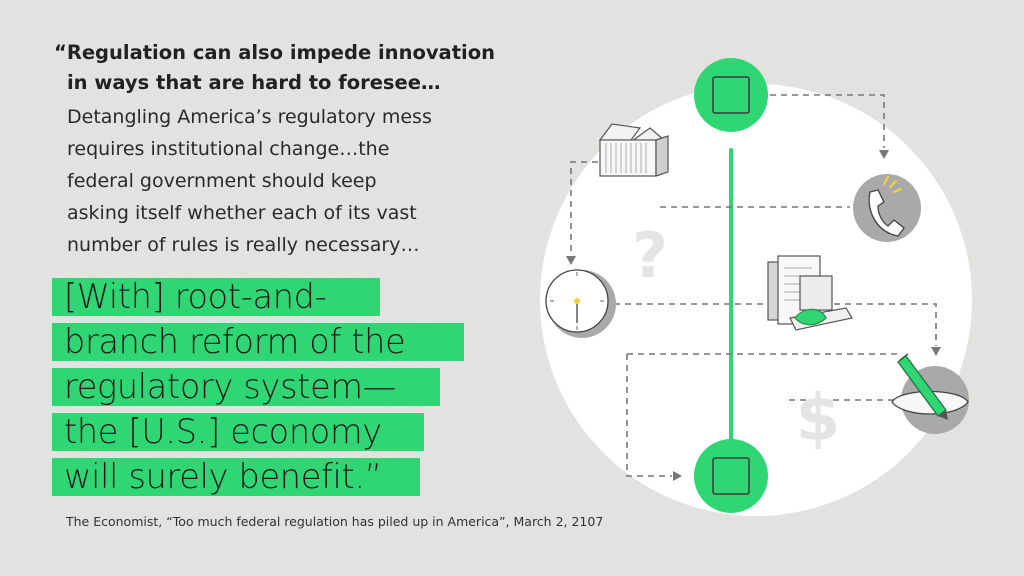  What do you see at coordinates (633, 150) in the screenshot?
I see `gift-box-icon` at bounding box center [633, 150].